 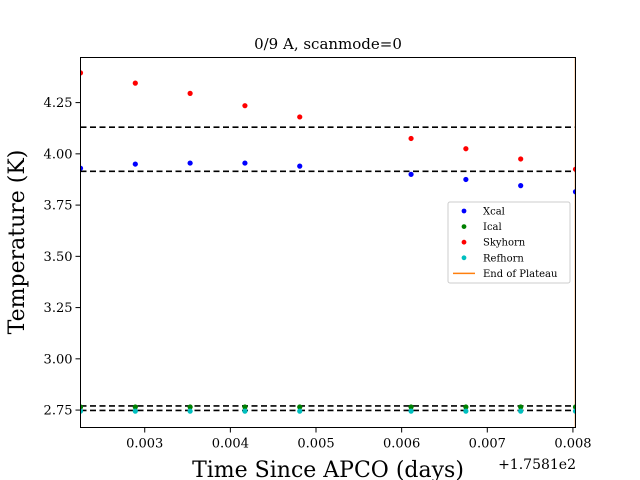 What do you see at coordinates (58, 206) in the screenshot?
I see `y-tick-label: 3.75` at bounding box center [58, 206].